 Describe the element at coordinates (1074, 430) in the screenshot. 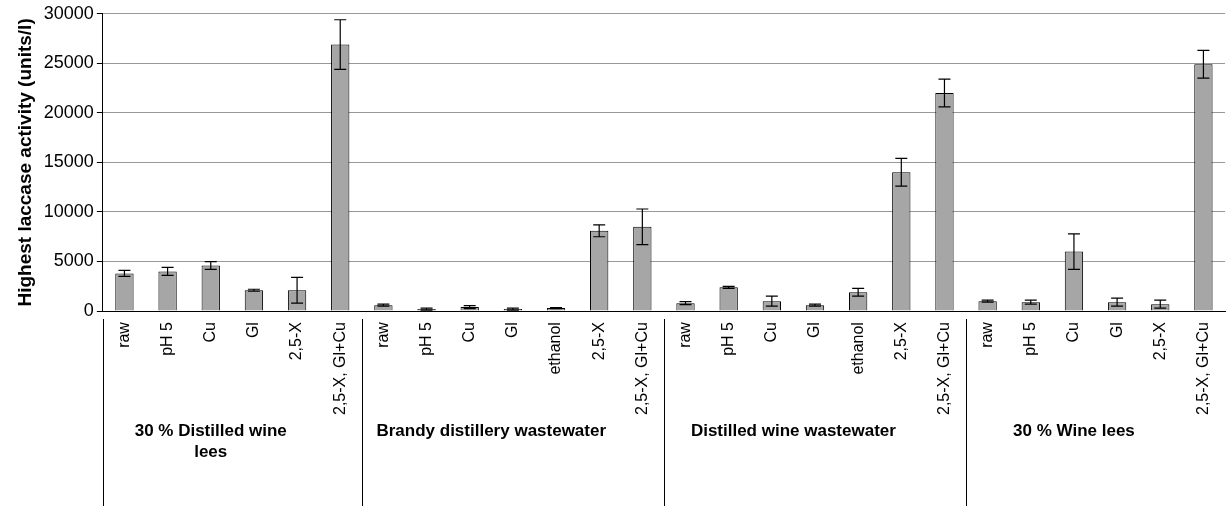

I see `text: 30 % Wine lees` at that location.